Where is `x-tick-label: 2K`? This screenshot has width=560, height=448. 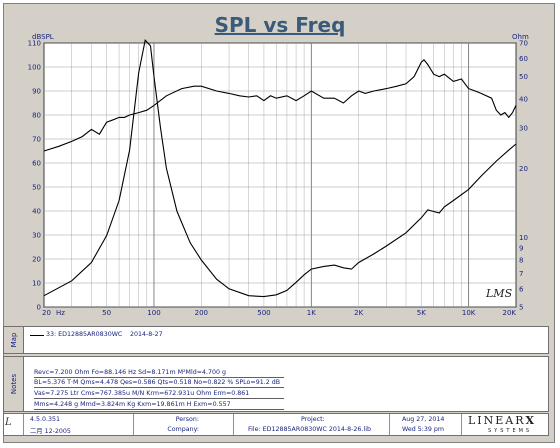
x-tick-label: 2K is located at coordinates (358, 313).